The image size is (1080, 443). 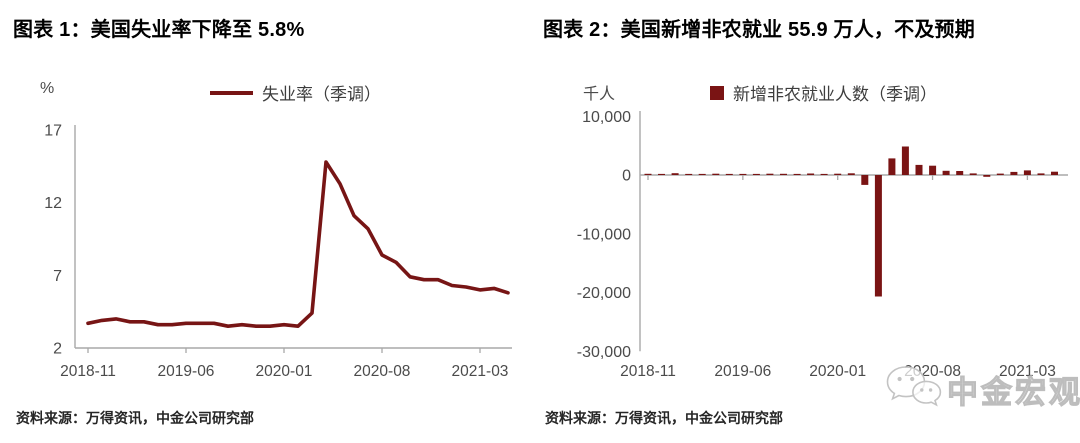 What do you see at coordinates (759, 30) in the screenshot?
I see `chart2-title: 图表 2：美国新增非农就业 55.9 万人，不及预期` at bounding box center [759, 30].